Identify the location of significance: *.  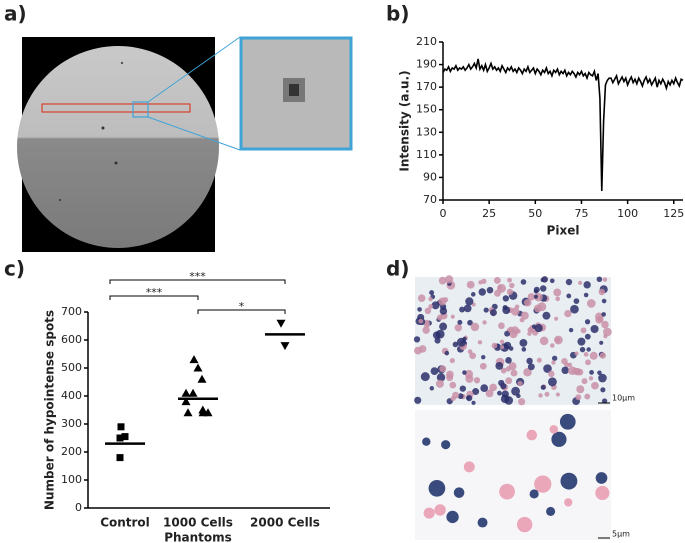
(242, 306).